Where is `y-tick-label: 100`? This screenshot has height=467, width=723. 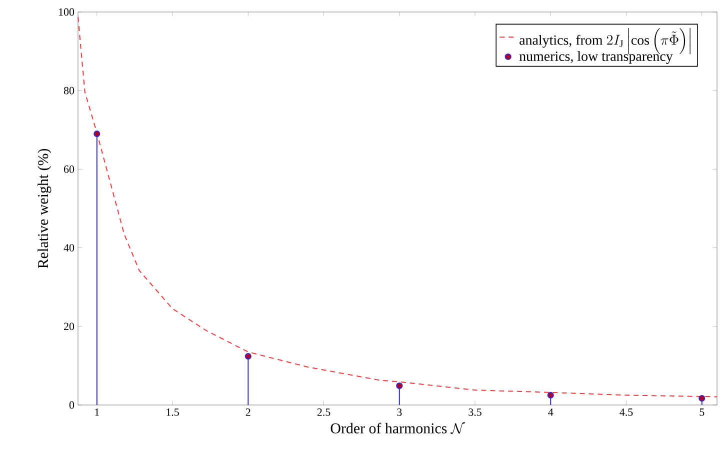 y-tick-label: 100 is located at coordinates (66, 12).